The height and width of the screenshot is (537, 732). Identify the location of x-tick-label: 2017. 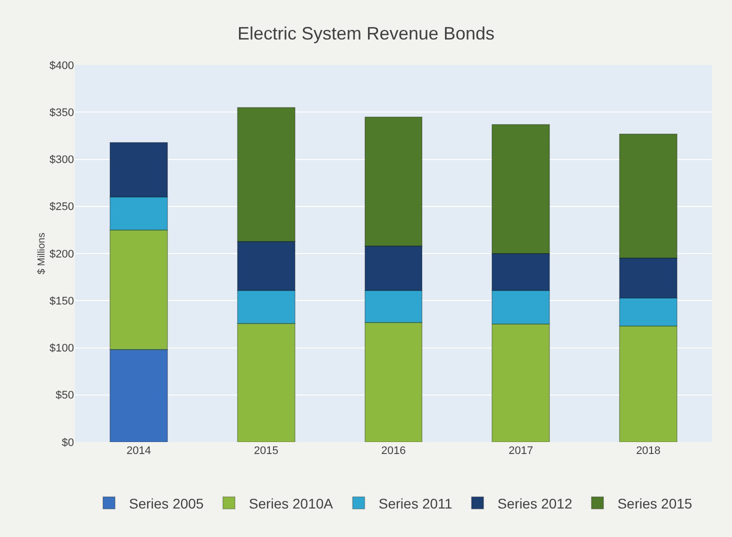
(521, 451).